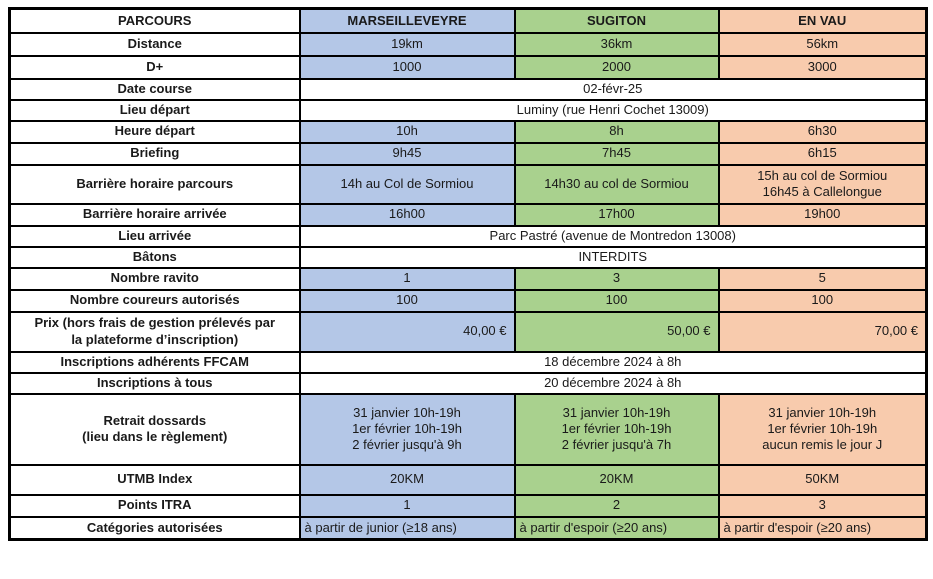  I want to click on cell-lieu-arrivee: Parc Pastré (avenue de Montredon 13008), so click(613, 236).